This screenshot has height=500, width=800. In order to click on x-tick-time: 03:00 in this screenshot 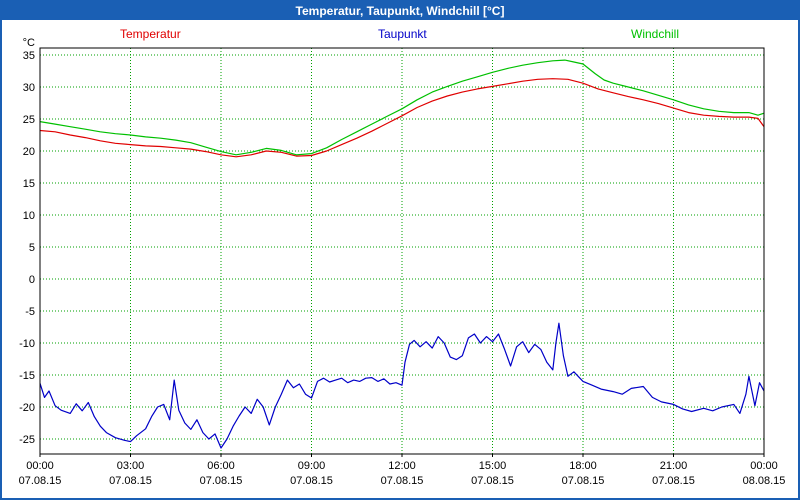, I will do `click(131, 466)`.